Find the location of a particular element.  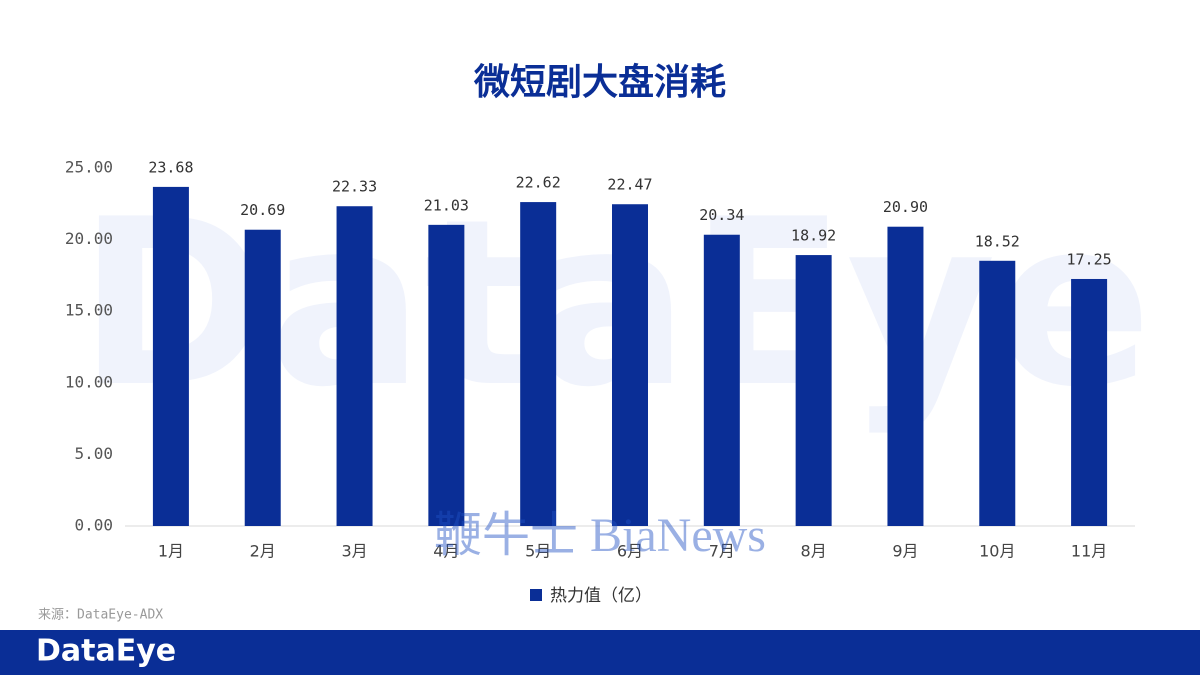

x-tick-label: 2月 is located at coordinates (263, 551).